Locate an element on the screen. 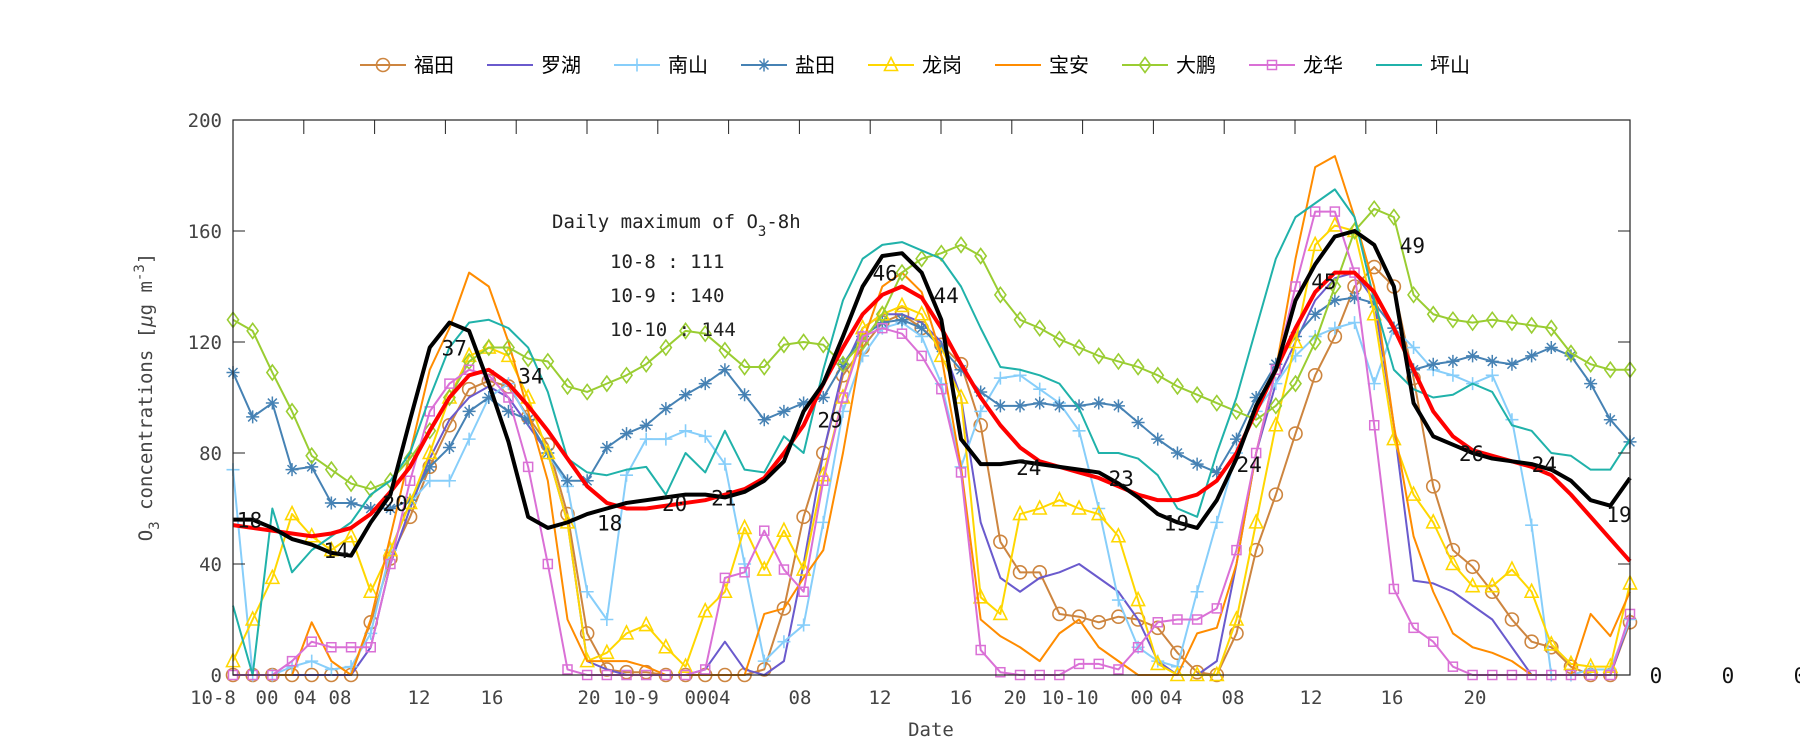 The image size is (1800, 750). legend-label: 大鹏 is located at coordinates (1196, 65).